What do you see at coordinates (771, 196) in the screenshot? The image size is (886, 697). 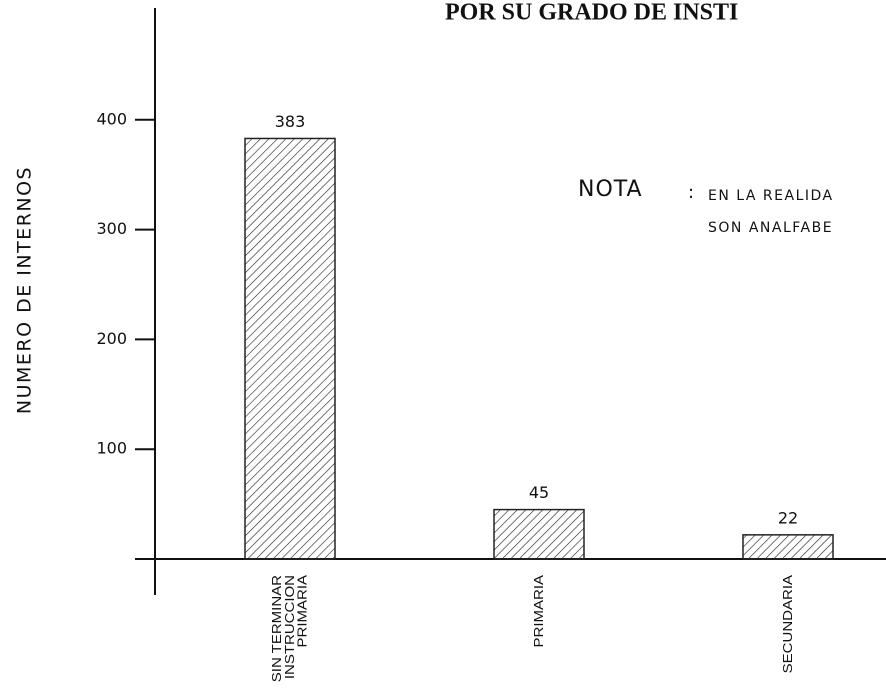 I see `note-line: EN LA REALIDA` at bounding box center [771, 196].